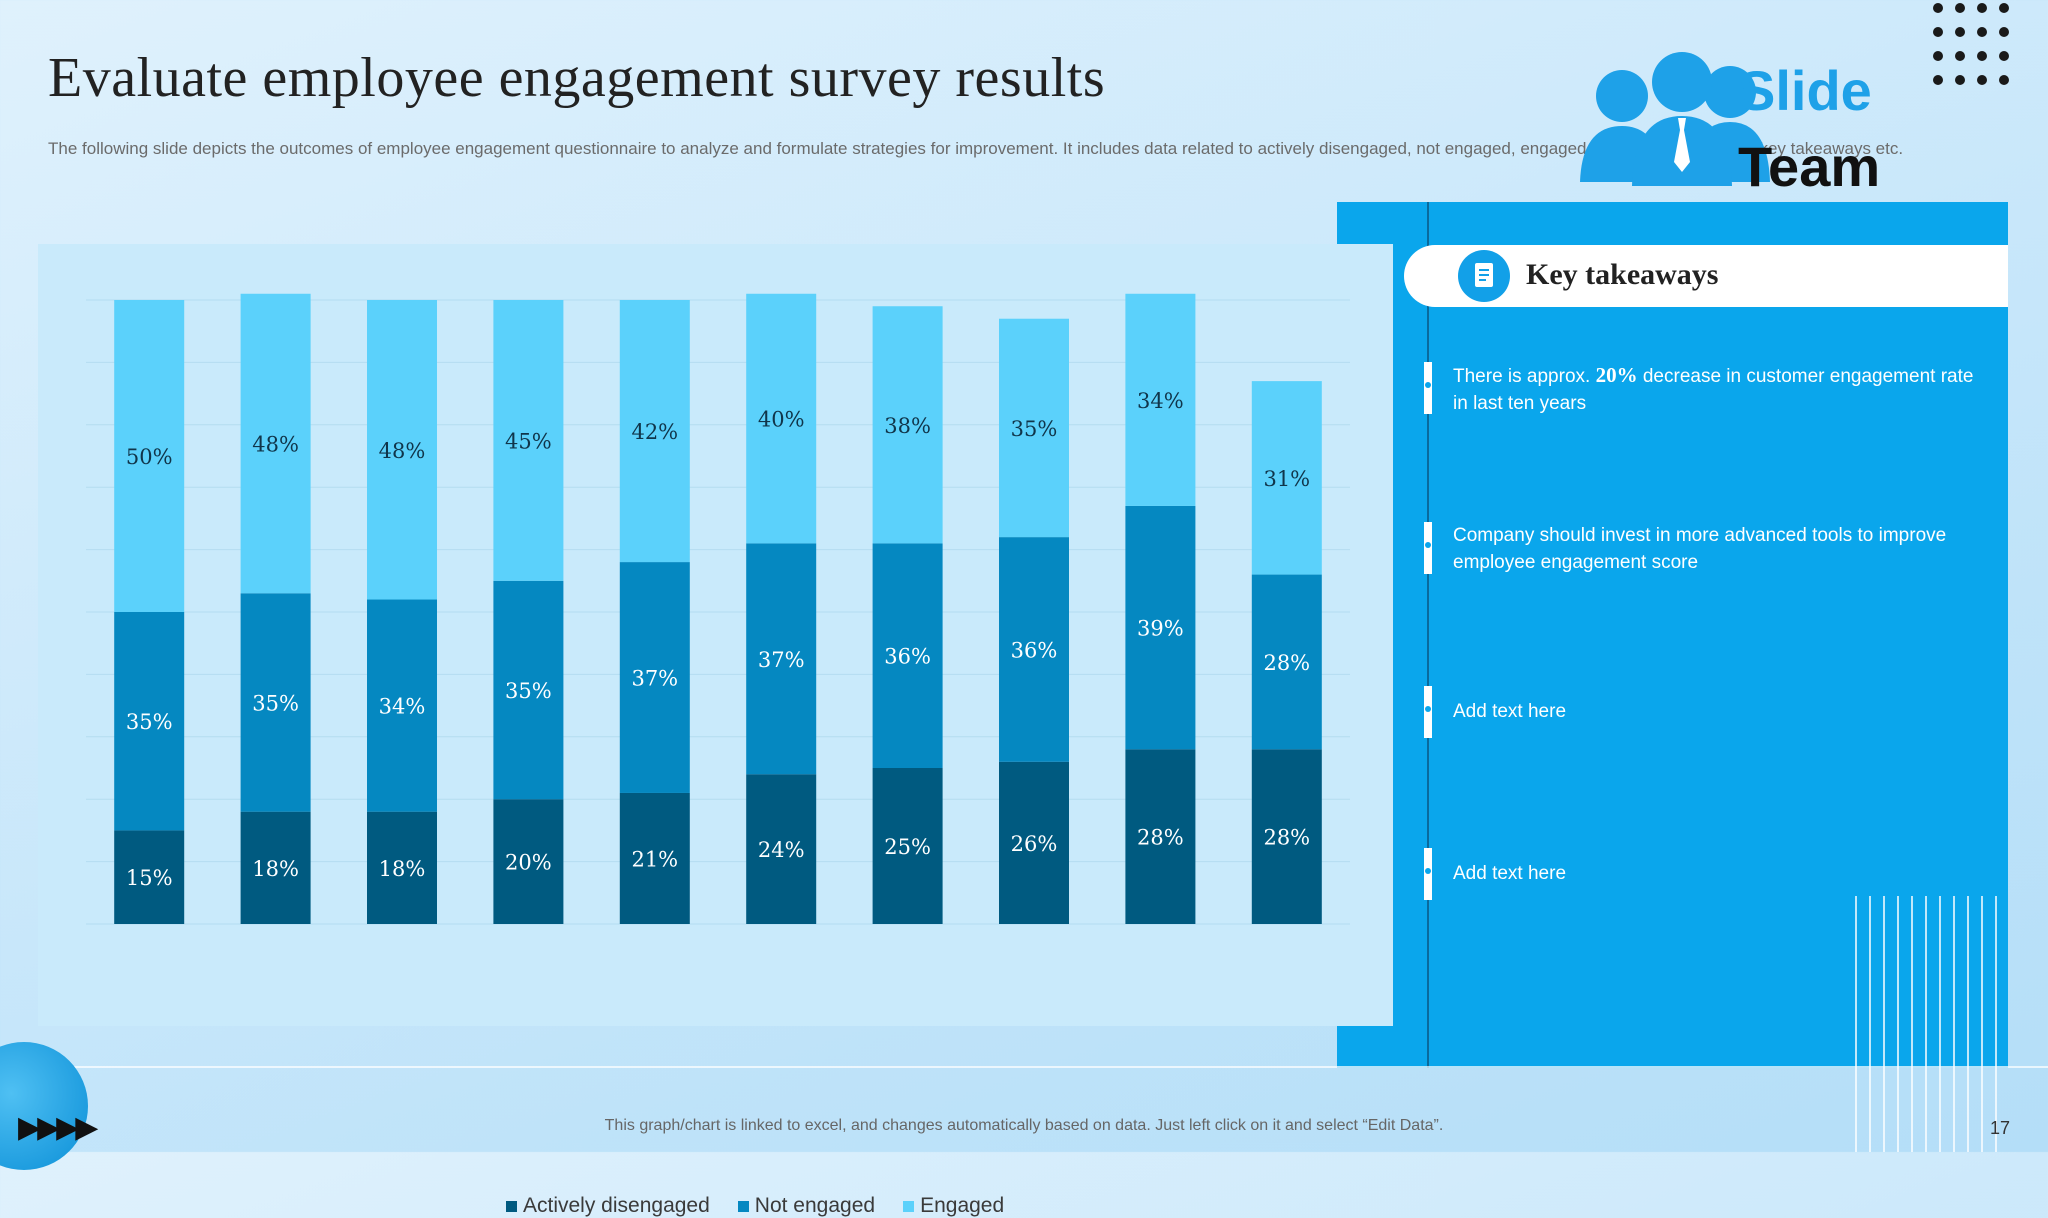 The width and height of the screenshot is (2048, 1218). I want to click on legend-actively-disengaged: Actively disengaged, so click(608, 1206).